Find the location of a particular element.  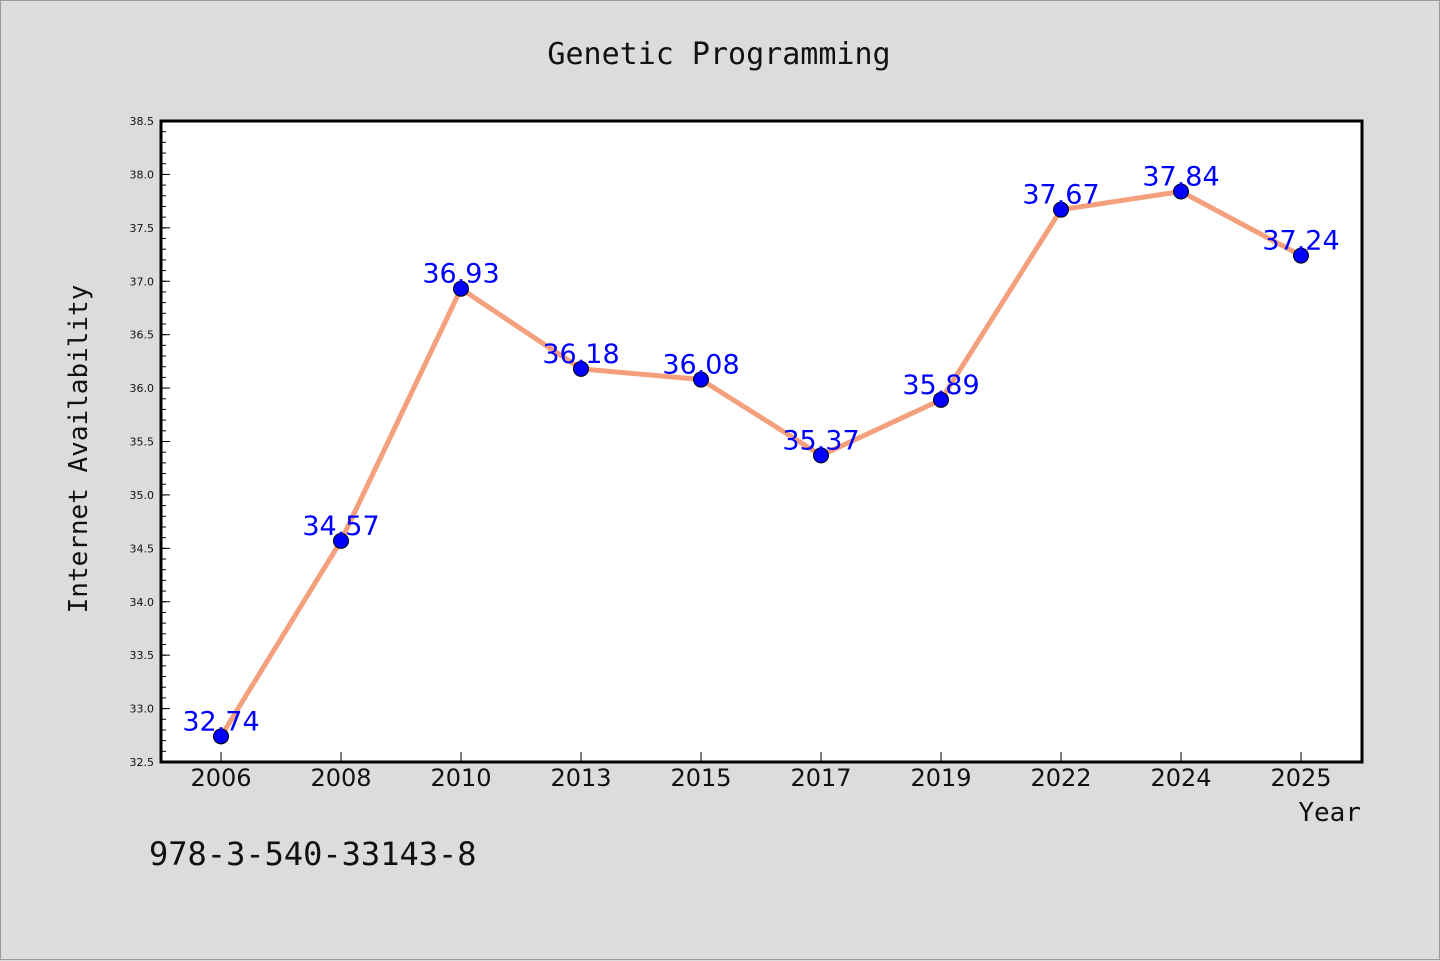

y-tick-label: 37.0 is located at coordinates (142, 281).